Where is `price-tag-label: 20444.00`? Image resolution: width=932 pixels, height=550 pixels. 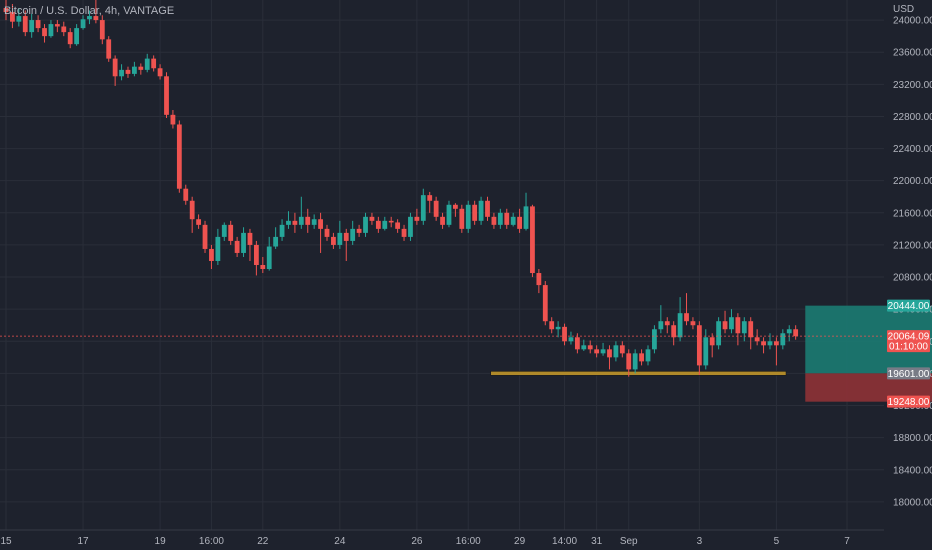
price-tag-label: 20444.00 is located at coordinates (909, 306).